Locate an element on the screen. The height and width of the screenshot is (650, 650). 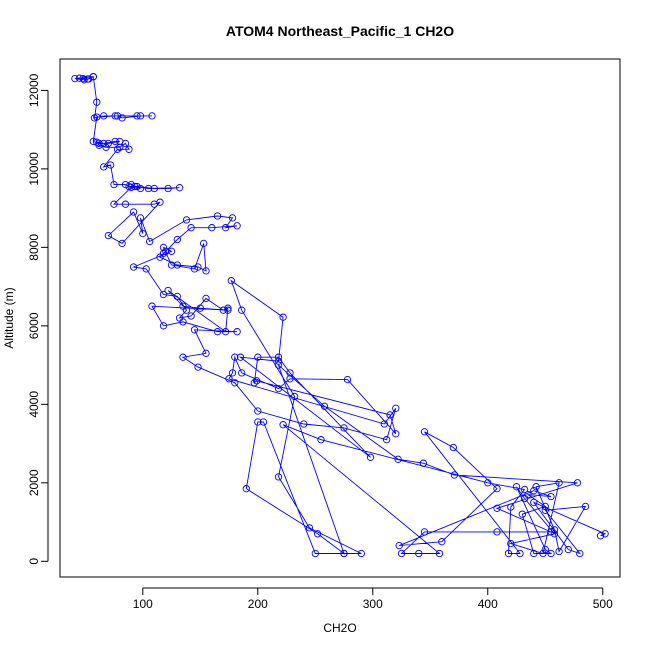
y-axis: 0 2000 4000 6000 8000 10000 12000 is located at coordinates (38, 319).